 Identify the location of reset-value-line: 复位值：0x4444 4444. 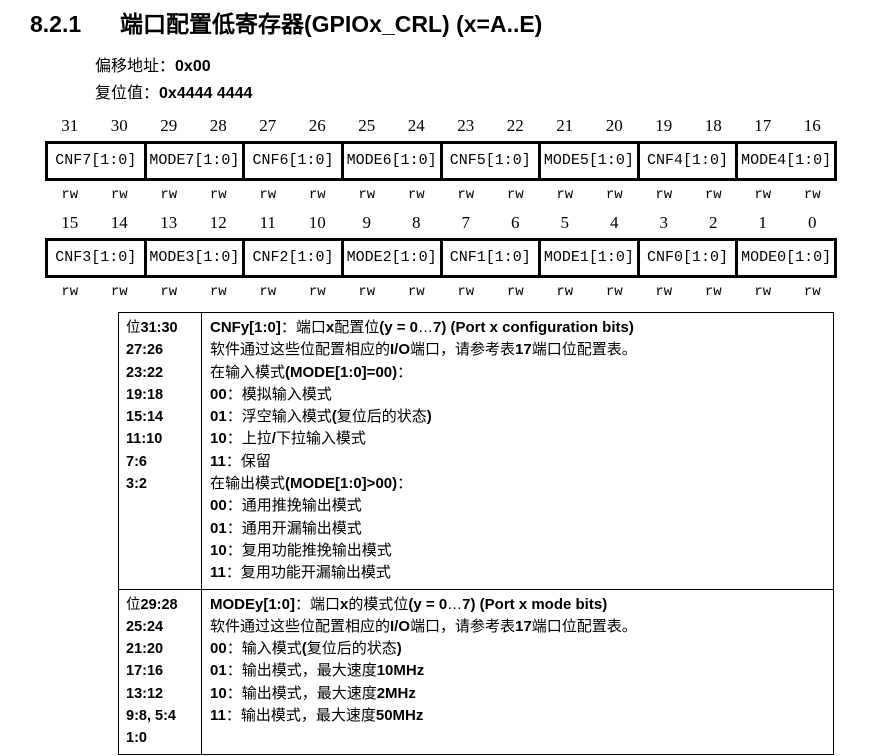
(482, 93).